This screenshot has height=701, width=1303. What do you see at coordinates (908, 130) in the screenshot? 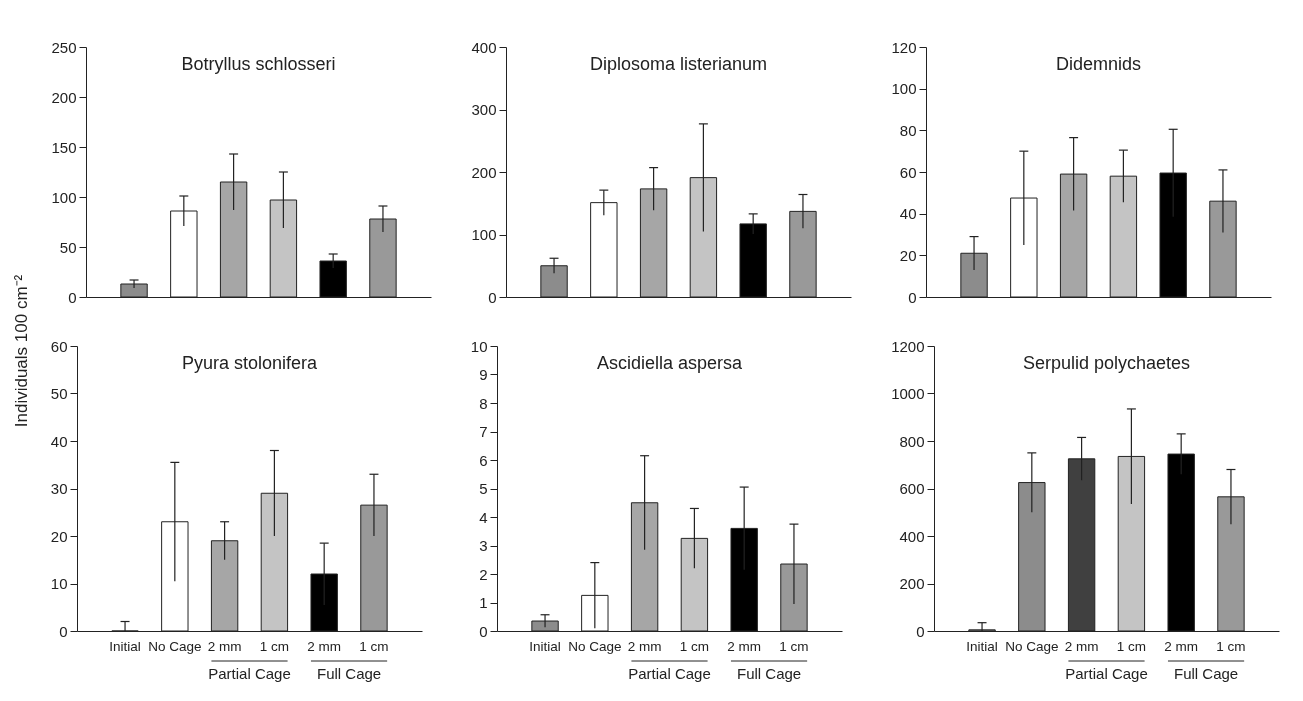
I see `y-tick-label: 80` at bounding box center [908, 130].